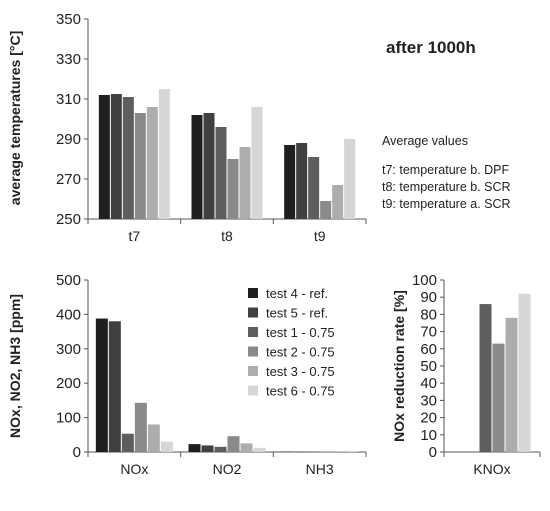 The image size is (550, 511). Describe the element at coordinates (68, 314) in the screenshot. I see `nox-y-tick-label: 400` at that location.